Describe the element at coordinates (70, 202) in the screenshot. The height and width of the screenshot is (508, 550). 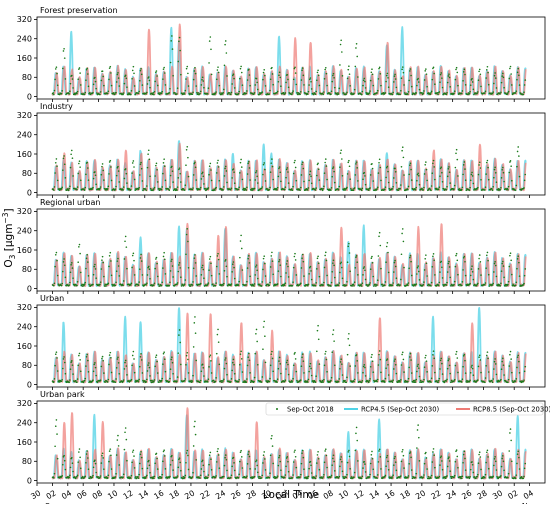
I see `panel-title: Regional urban` at that location.